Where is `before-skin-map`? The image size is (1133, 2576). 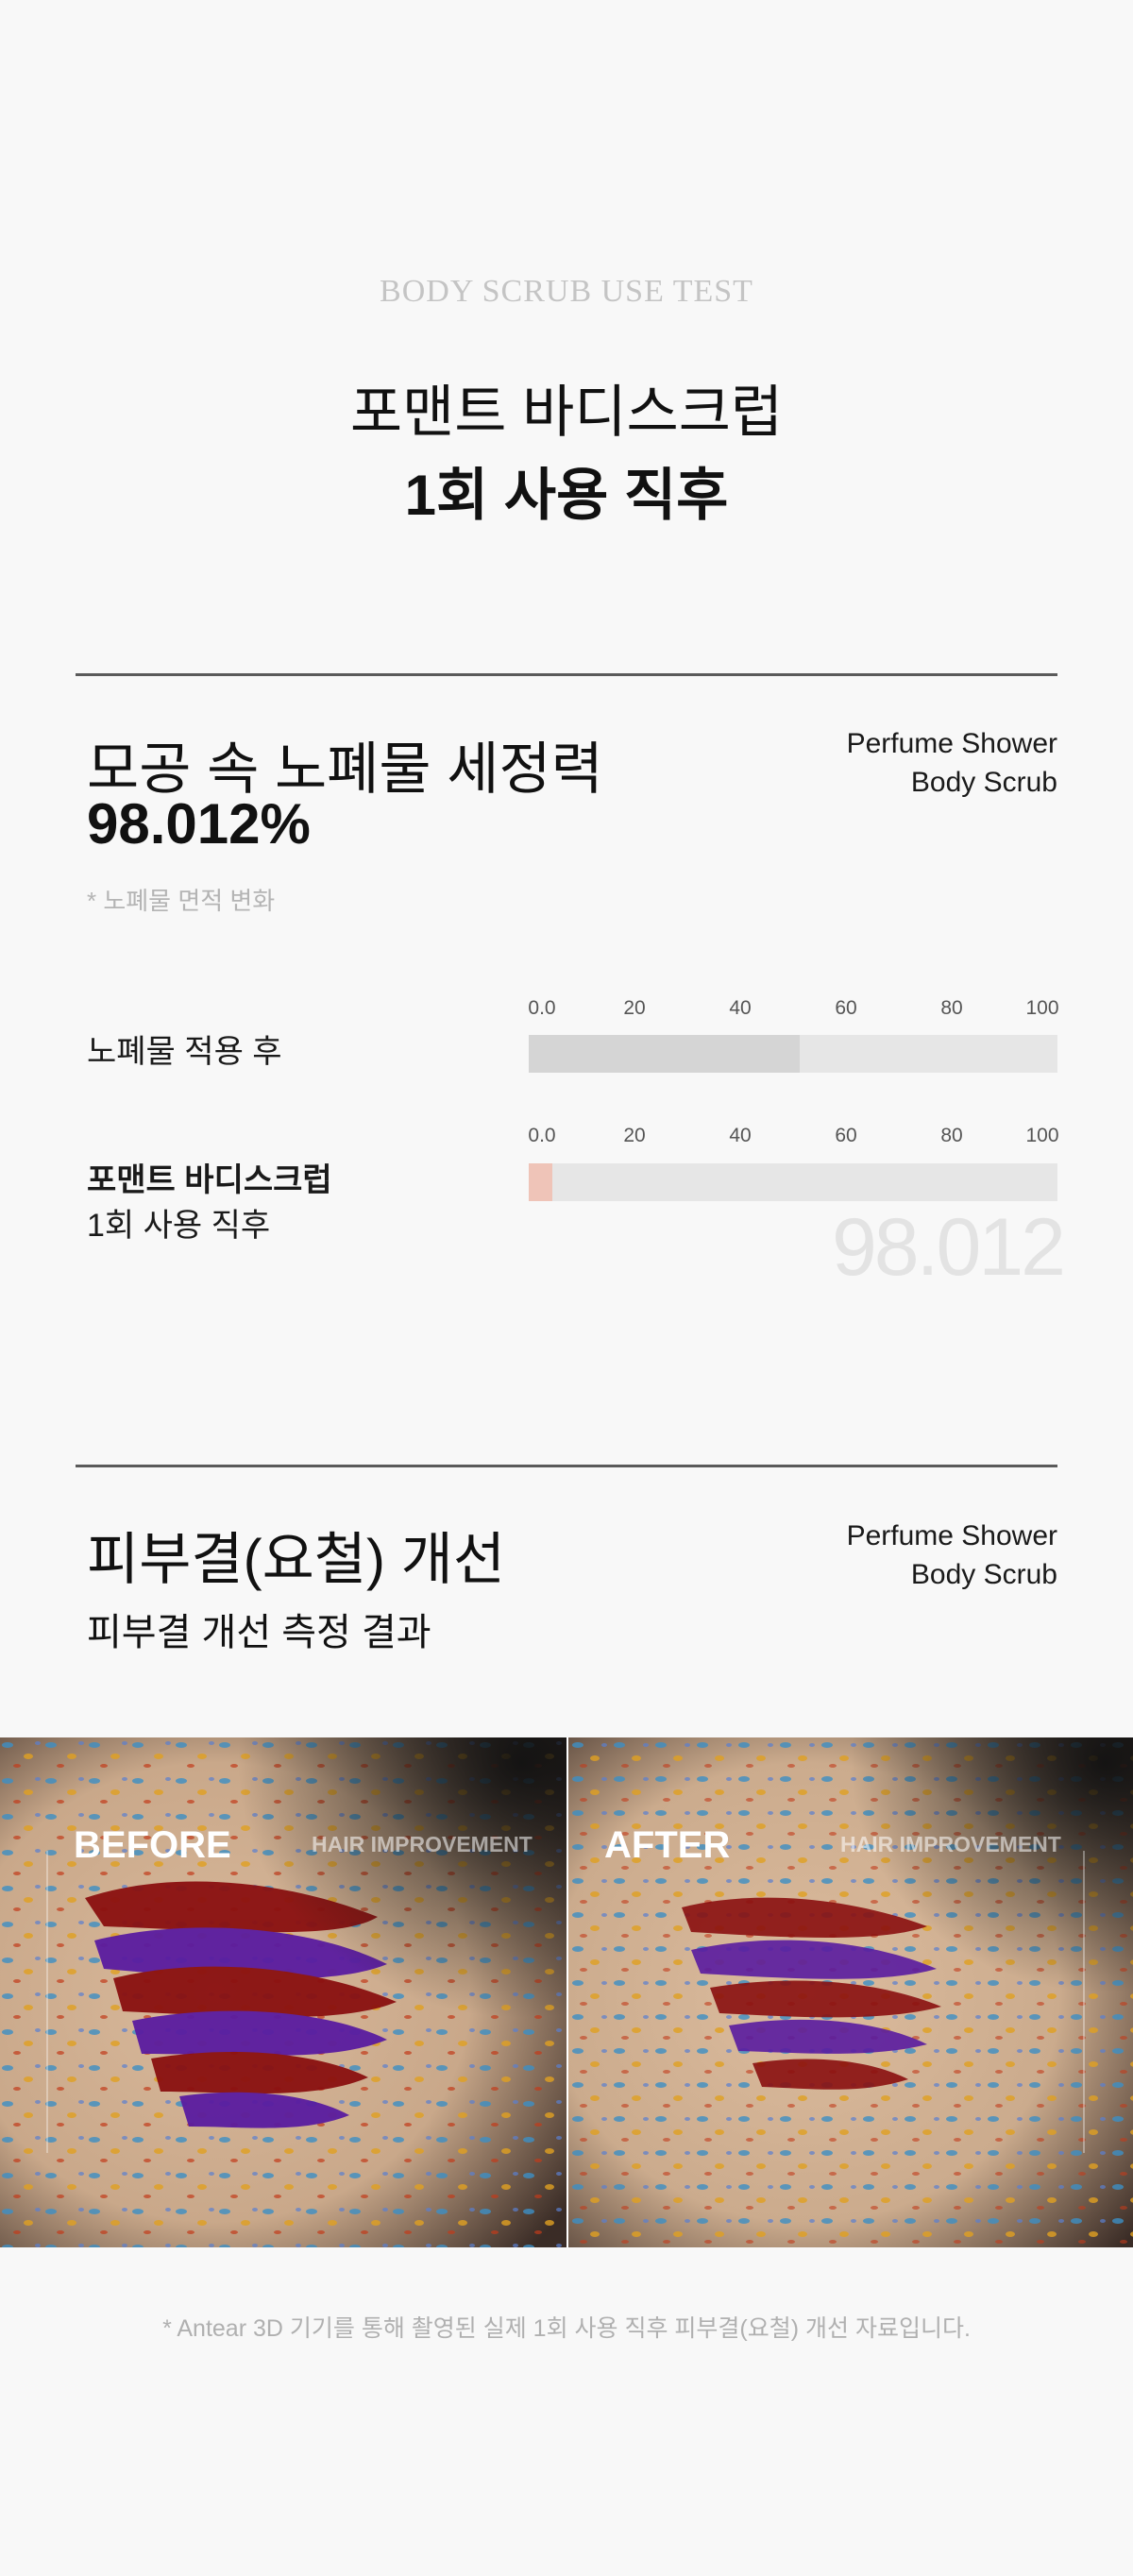
before-skin-map is located at coordinates (283, 1992).